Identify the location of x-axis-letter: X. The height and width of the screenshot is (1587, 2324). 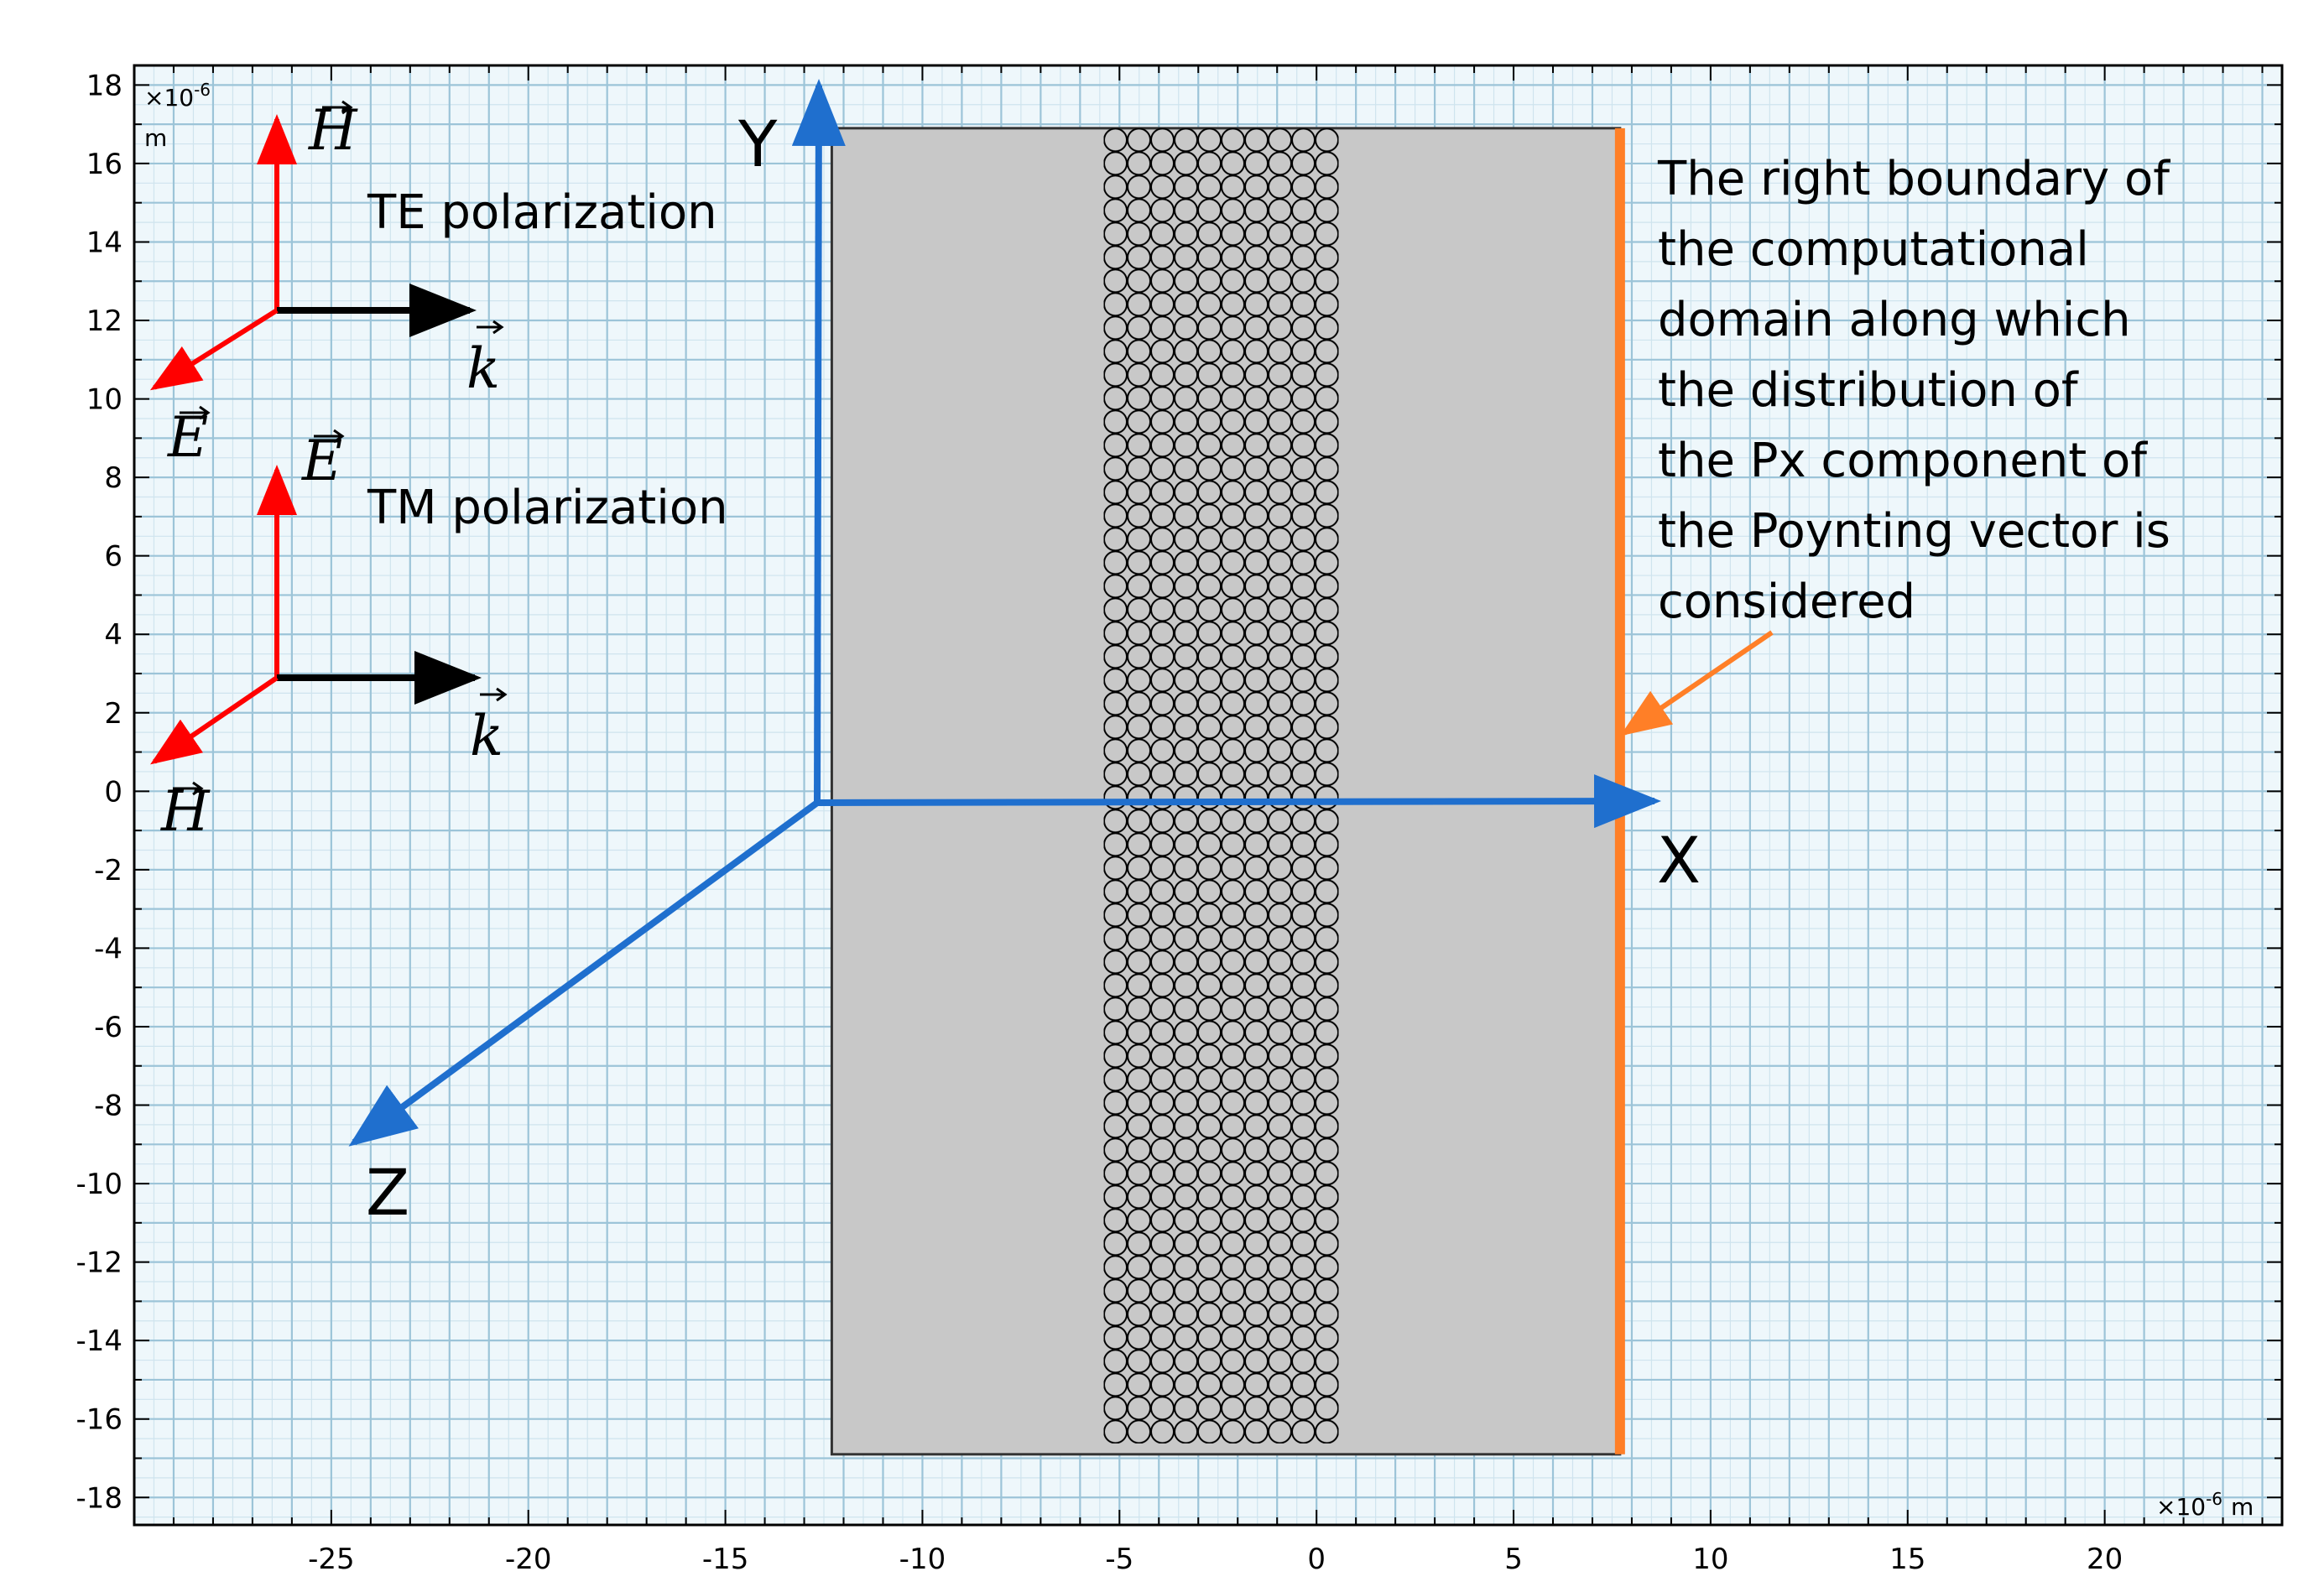
(1679, 860).